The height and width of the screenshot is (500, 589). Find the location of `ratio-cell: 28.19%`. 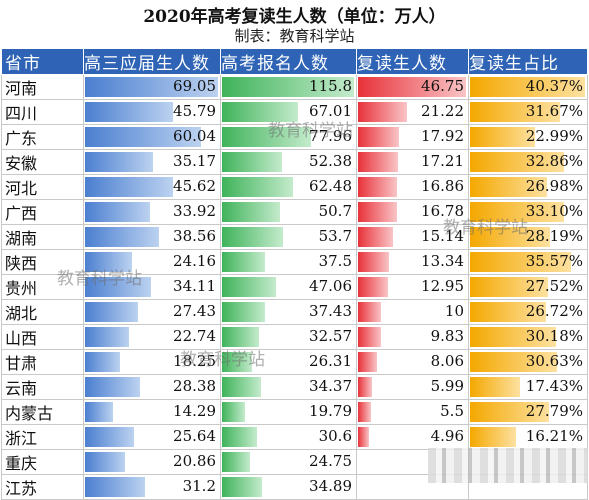

ratio-cell: 28.19% is located at coordinates (528, 237).